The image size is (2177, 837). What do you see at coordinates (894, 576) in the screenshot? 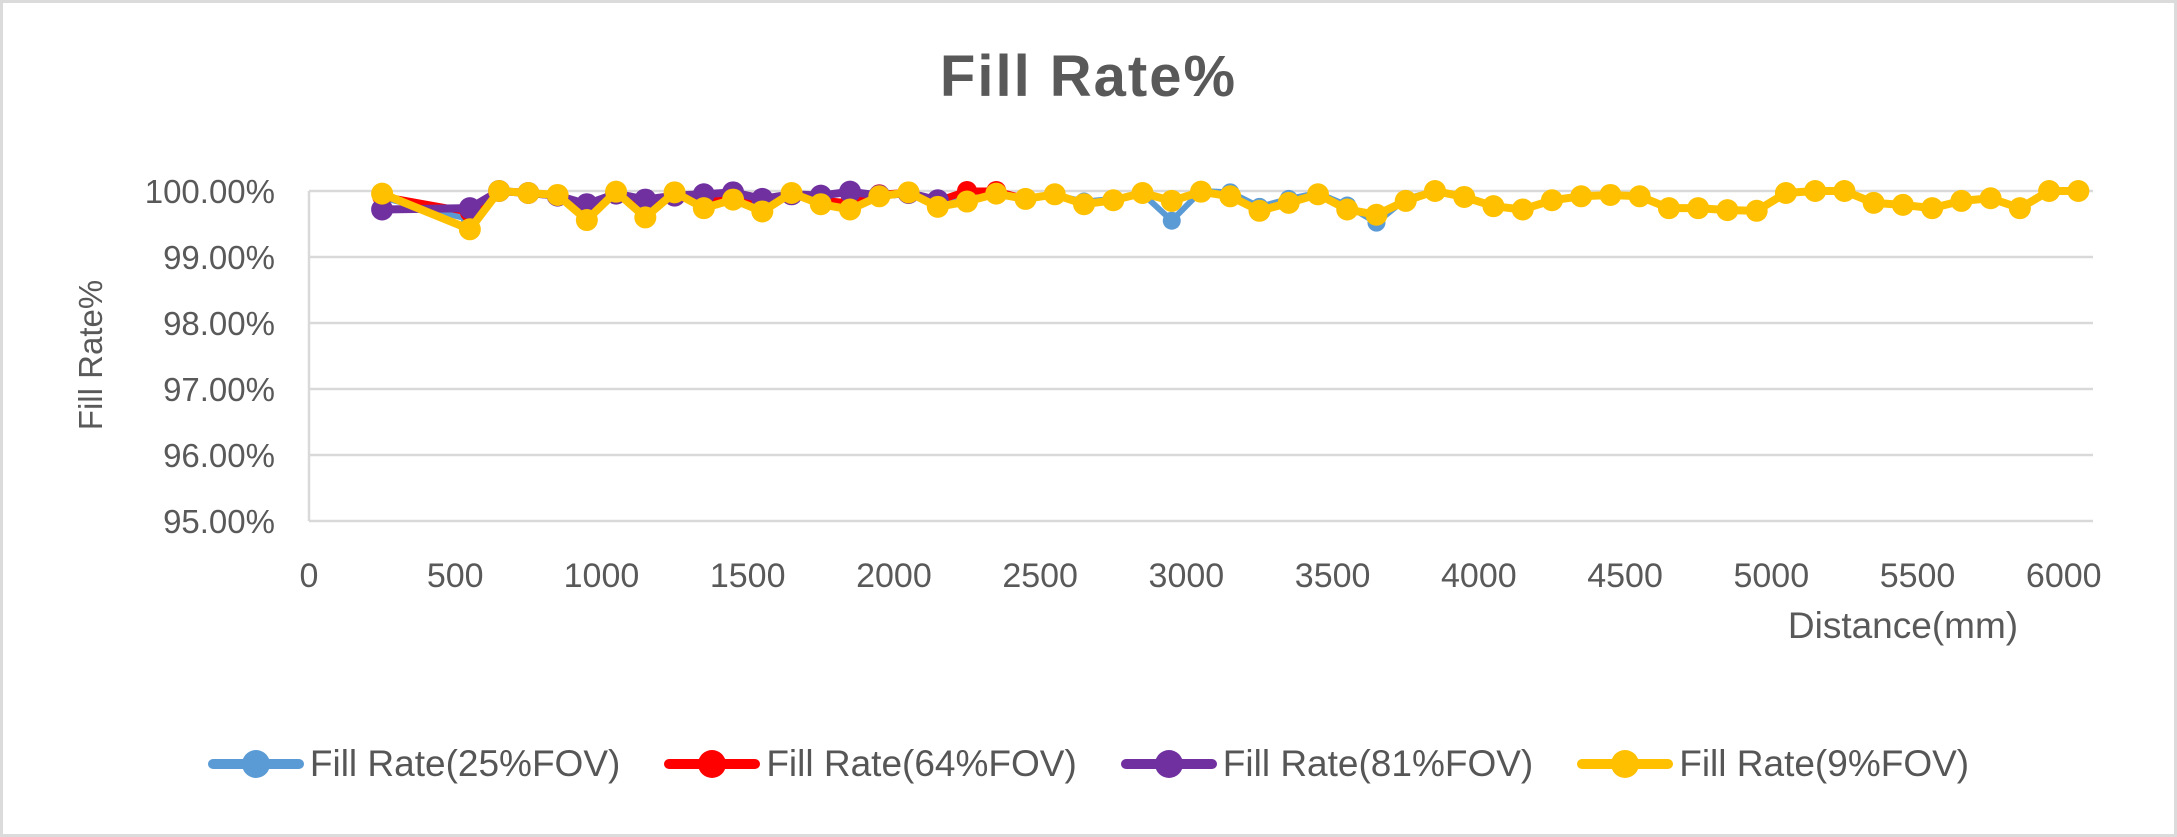
I see `x-tick-label: 2000` at bounding box center [894, 576].